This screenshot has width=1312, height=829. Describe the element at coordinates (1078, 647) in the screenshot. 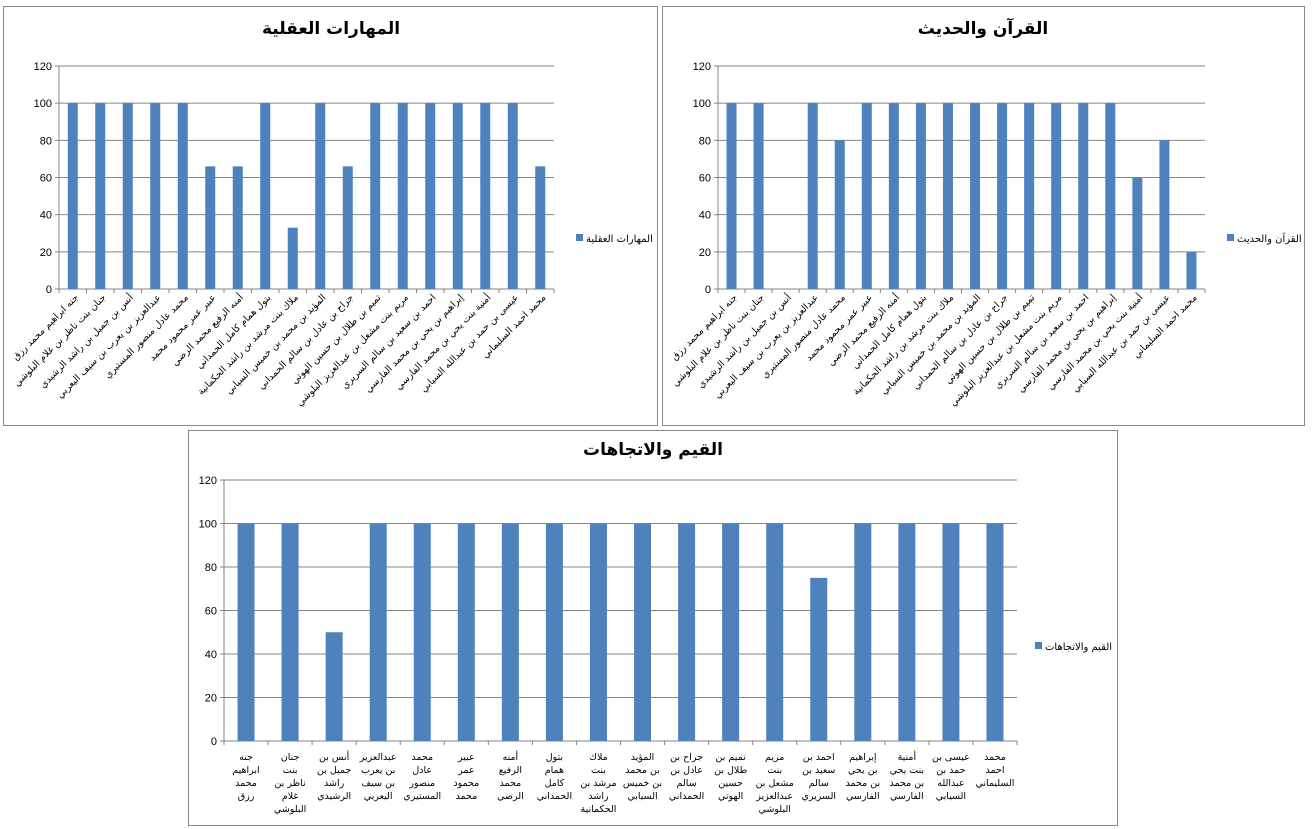

I see `legend-label: القيم والاتجاهات` at that location.